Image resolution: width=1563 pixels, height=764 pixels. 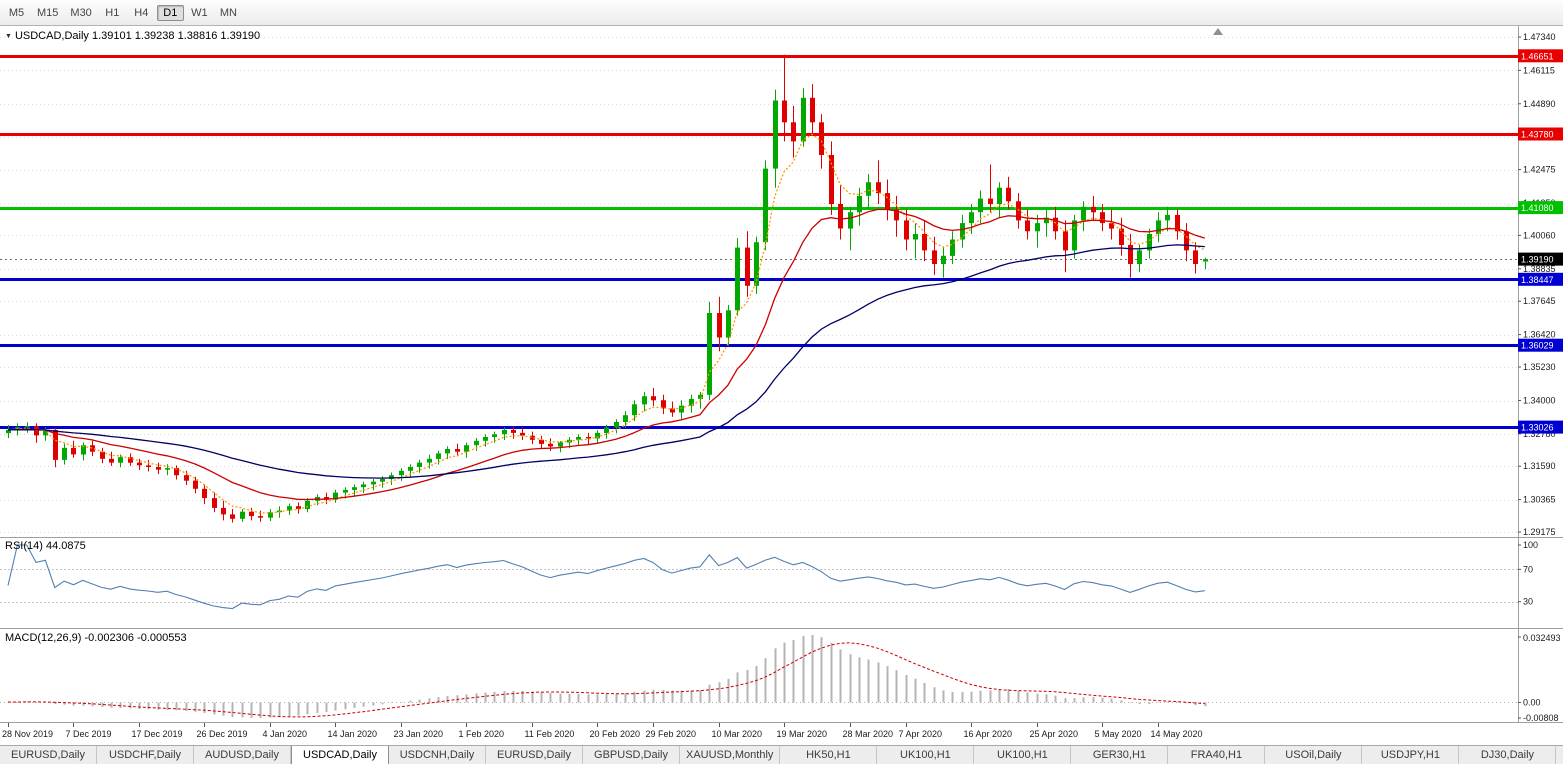 What do you see at coordinates (482, 734) in the screenshot?
I see `svg-text: 1 Feb 2020` at bounding box center [482, 734].